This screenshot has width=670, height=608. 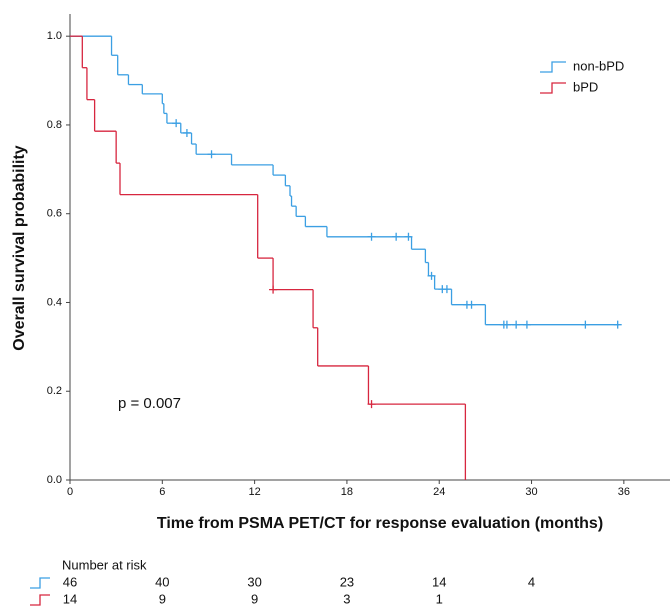 I want to click on risk-count: 3, so click(x=346, y=598).